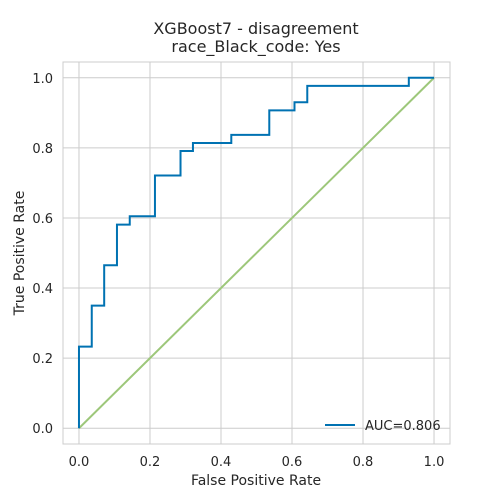 This screenshot has width=500, height=500. I want to click on chart-title-line-1: XGBoost7 - disagreement, so click(255, 28).